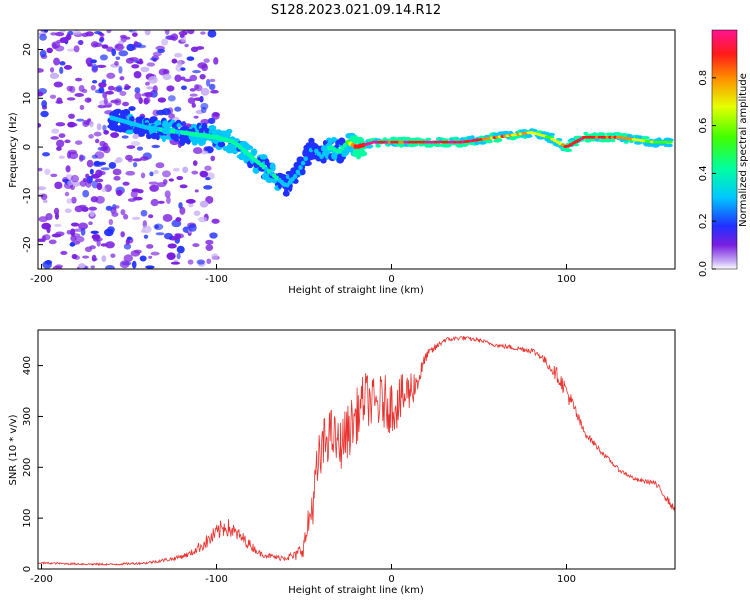  What do you see at coordinates (703, 269) in the screenshot?
I see `colorbar-tick-label: 0.0` at bounding box center [703, 269].